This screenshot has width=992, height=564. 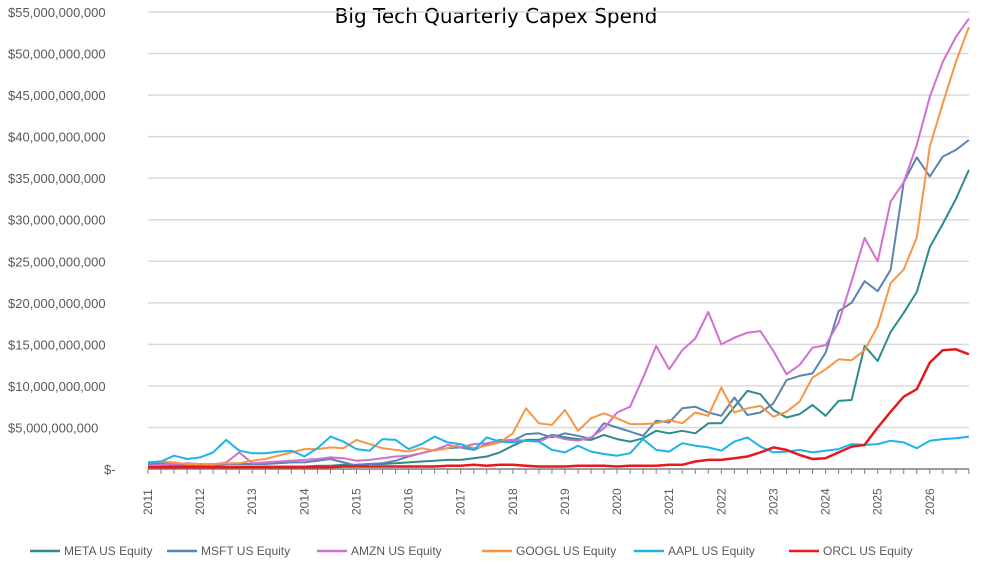 I want to click on x-tick-label: 2015, so click(x=356, y=501).